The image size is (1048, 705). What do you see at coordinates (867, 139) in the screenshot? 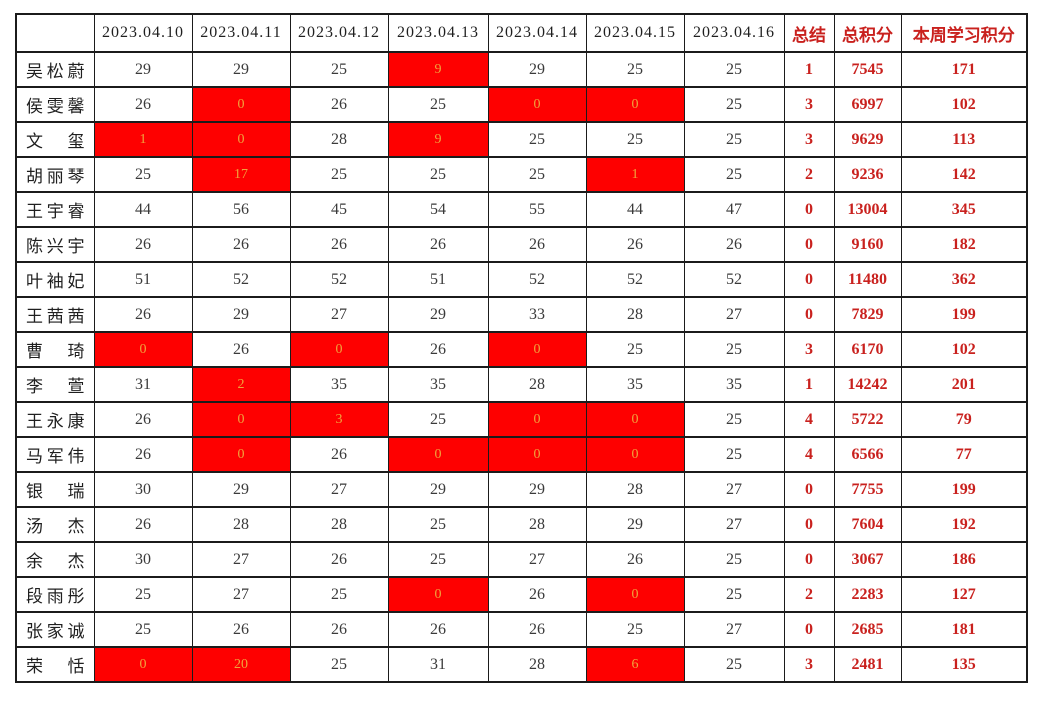
I see `total-points-cell: 9629` at bounding box center [867, 139].